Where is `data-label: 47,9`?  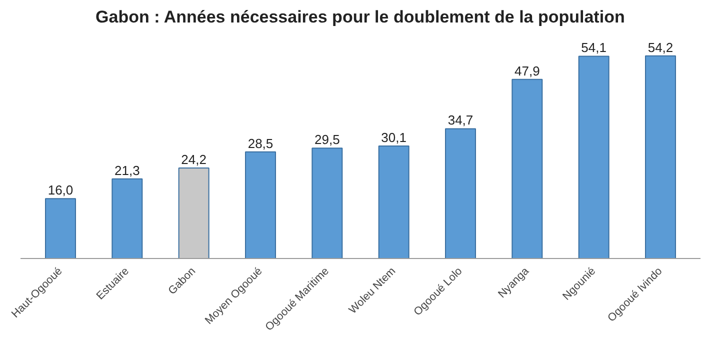
data-label: 47,9 is located at coordinates (527, 70).